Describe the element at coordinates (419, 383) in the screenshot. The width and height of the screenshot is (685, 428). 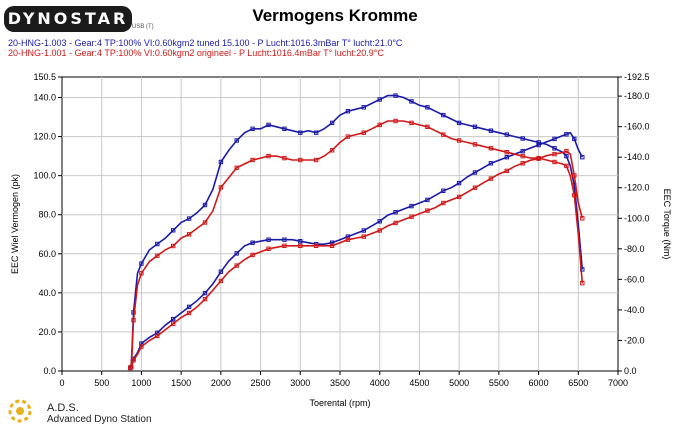
I see `x-tick-label: 4500` at that location.